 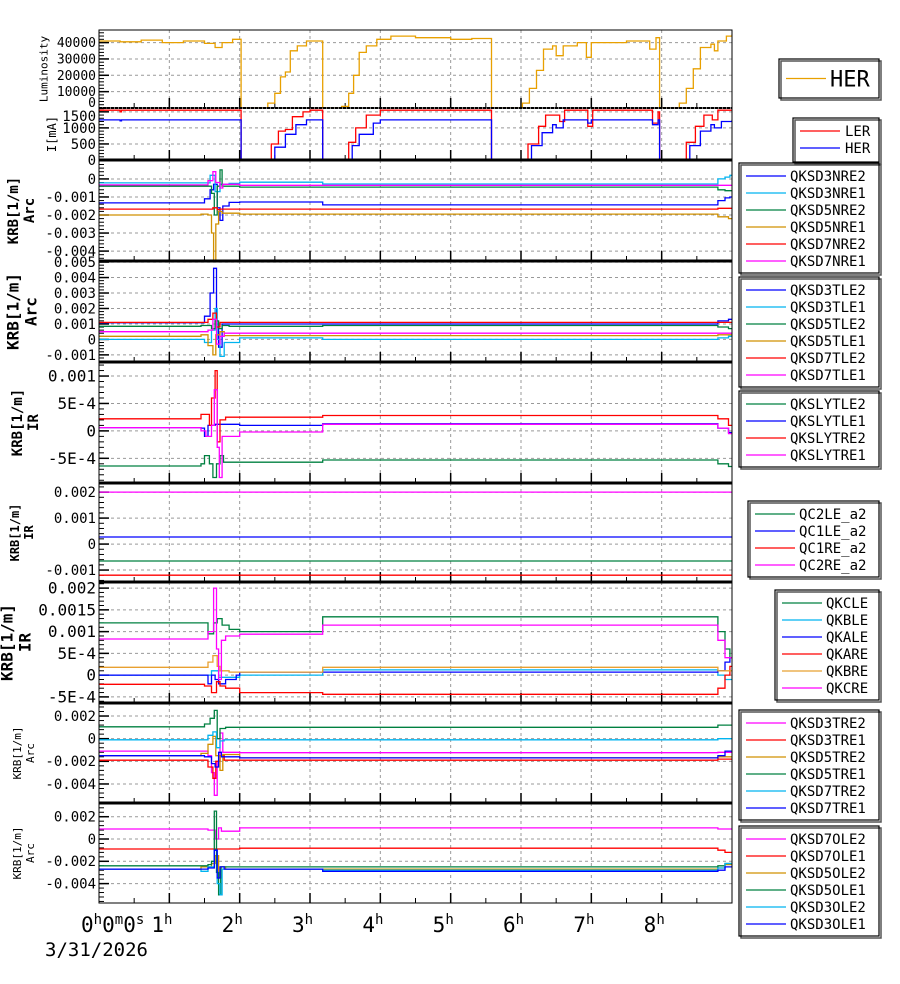 I want to click on y-tick-label: -5E-4, so click(x=72, y=458).